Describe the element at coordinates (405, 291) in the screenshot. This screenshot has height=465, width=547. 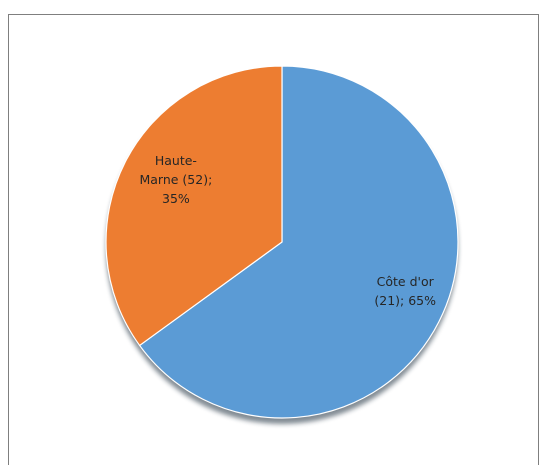
I see `slice-label: Côte d'or (21); 65%` at that location.